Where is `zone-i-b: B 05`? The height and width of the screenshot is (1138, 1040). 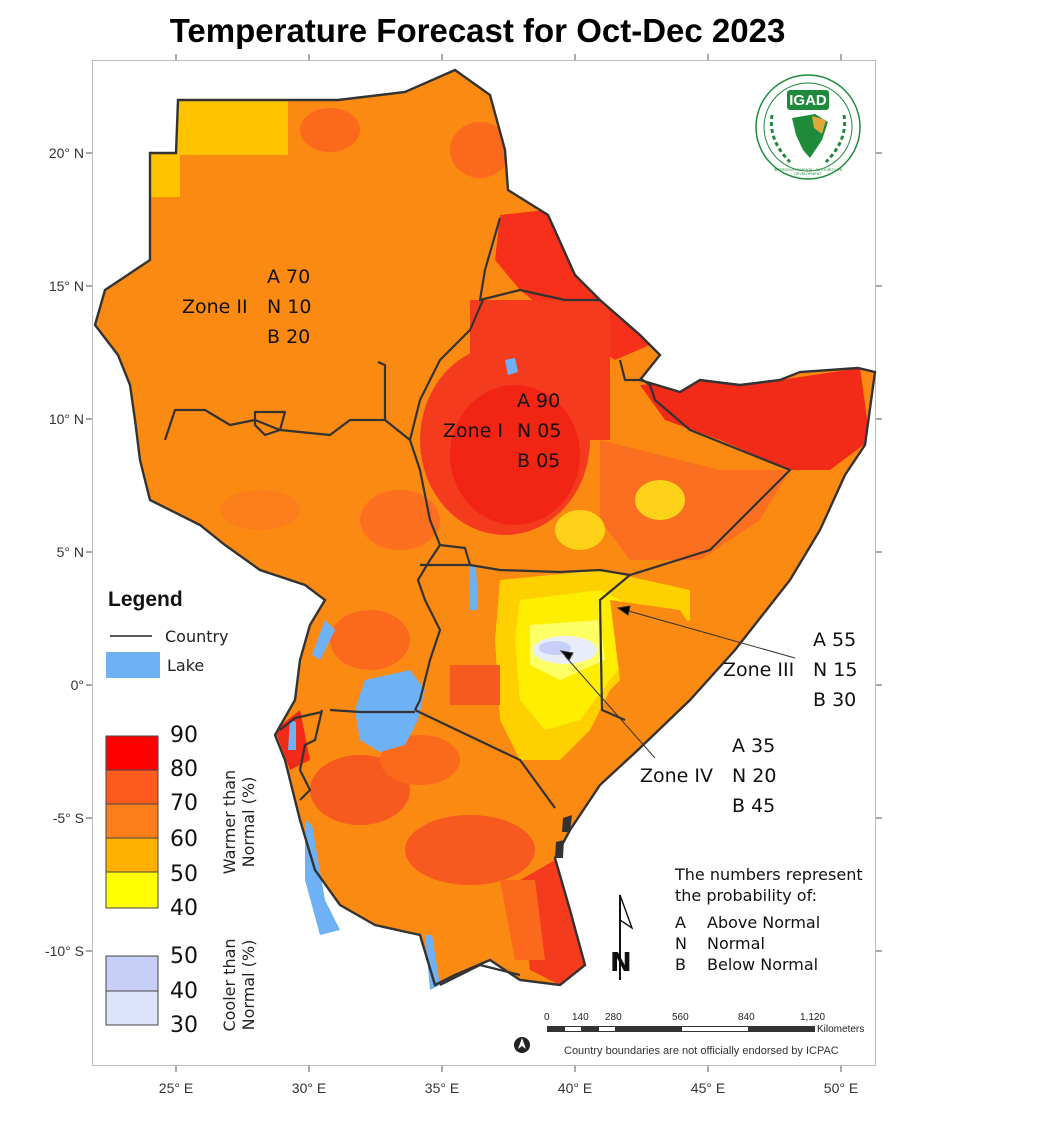
zone-i-b: B 05 is located at coordinates (539, 461).